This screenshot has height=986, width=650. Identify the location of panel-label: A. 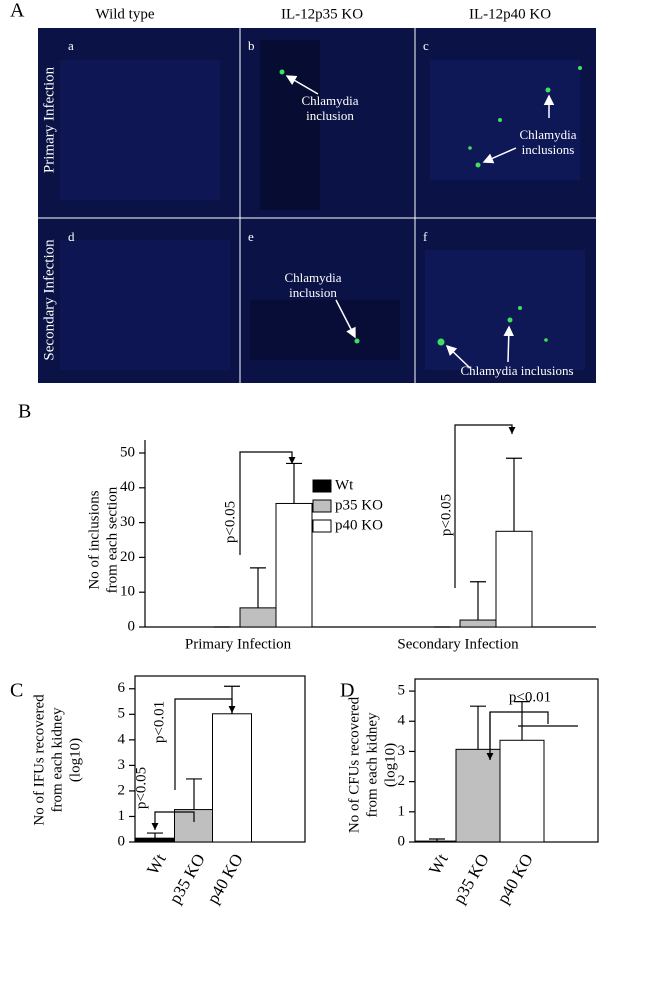
(17, 11).